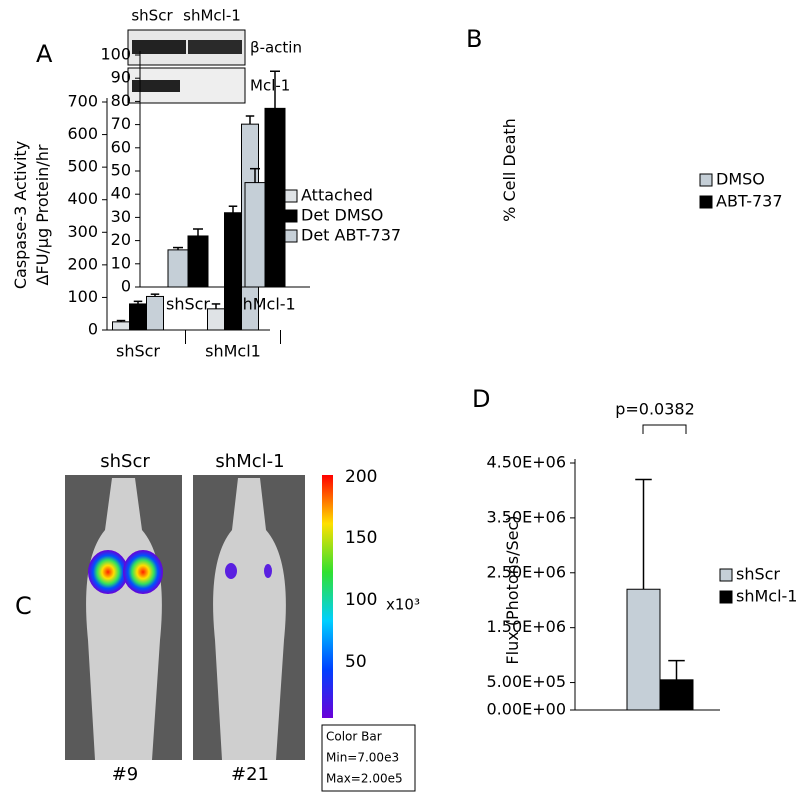  I want to click on y-tick-label: 4.50E+06, so click(527, 462).